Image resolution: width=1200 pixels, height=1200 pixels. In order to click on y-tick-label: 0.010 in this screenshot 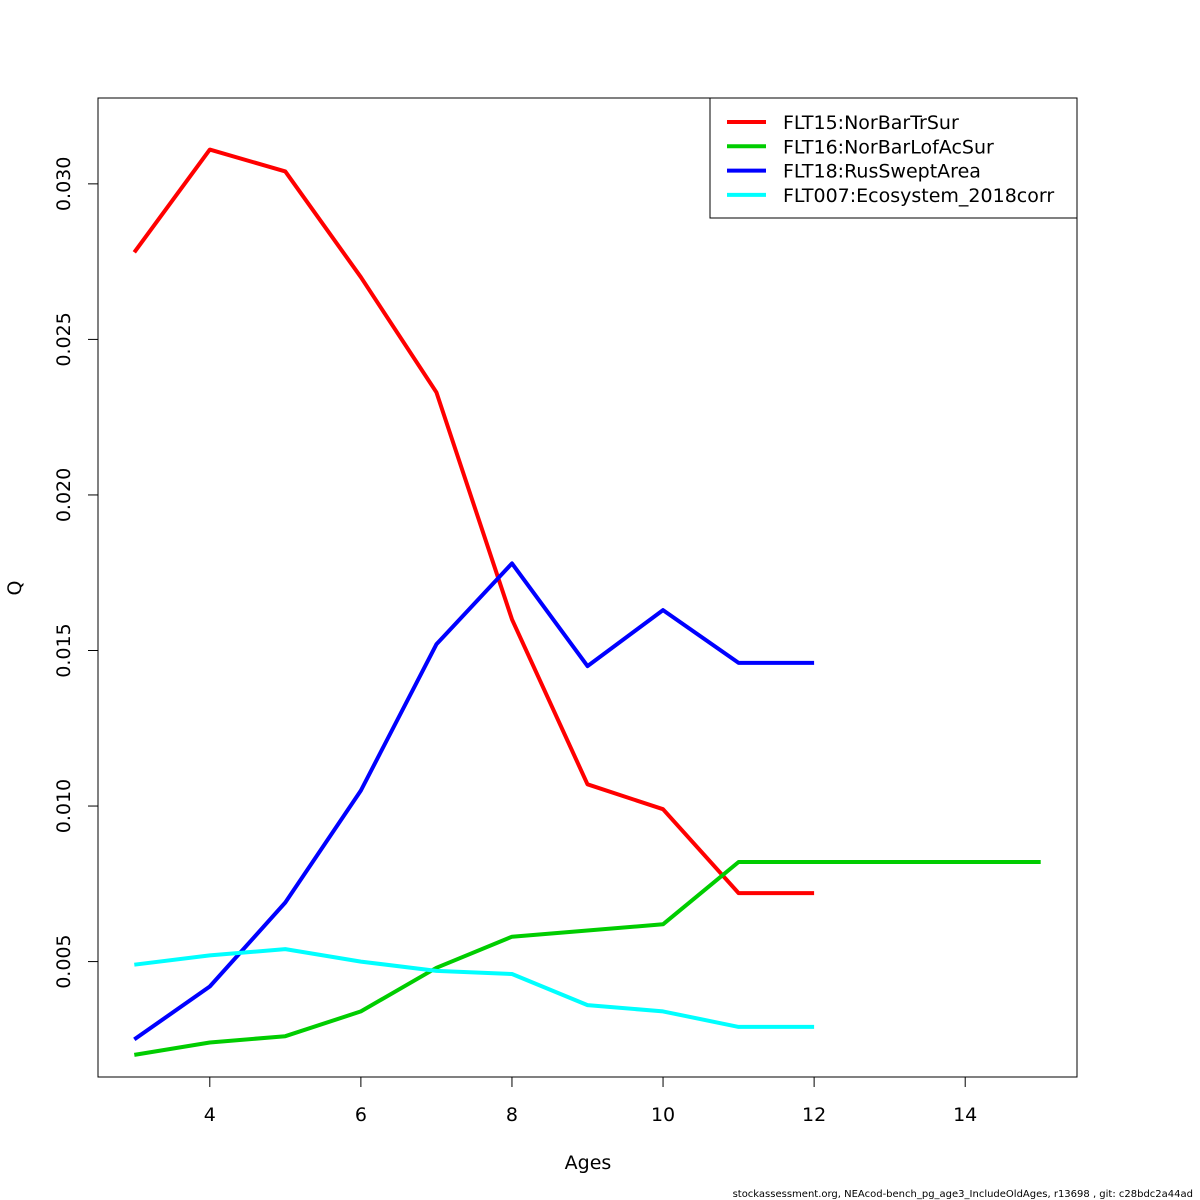, I will do `click(64, 806)`.